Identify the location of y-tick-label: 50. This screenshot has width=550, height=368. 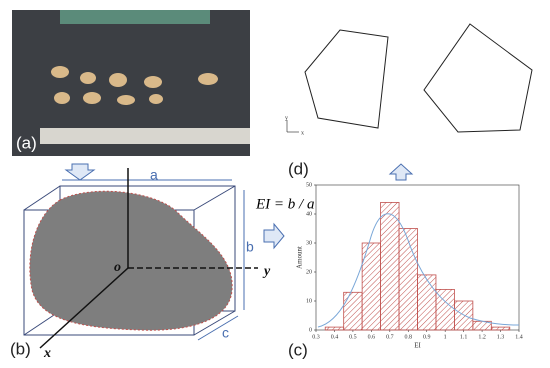
(309, 185).